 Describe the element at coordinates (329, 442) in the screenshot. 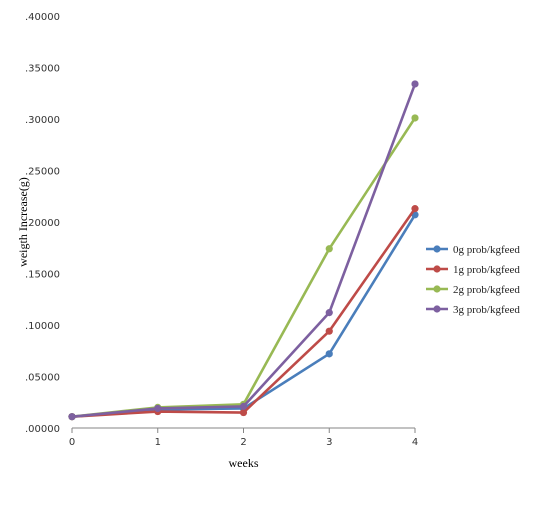

I see `x-tick-label: 3` at that location.